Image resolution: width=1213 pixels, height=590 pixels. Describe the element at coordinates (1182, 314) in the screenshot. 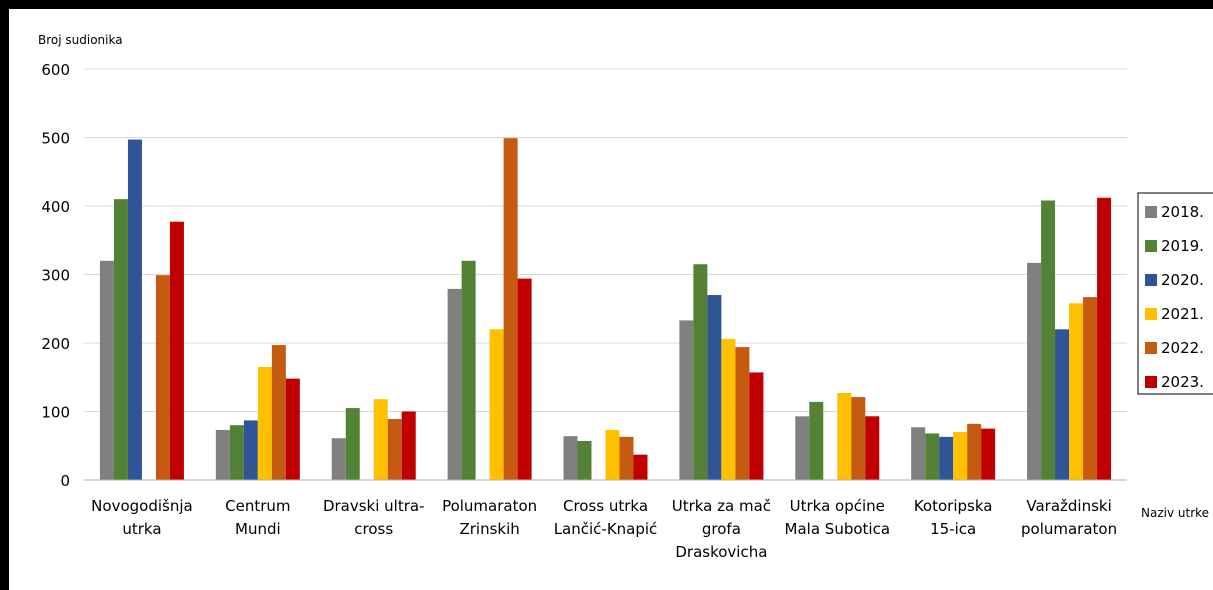

I see `legend-label: 2021.` at that location.